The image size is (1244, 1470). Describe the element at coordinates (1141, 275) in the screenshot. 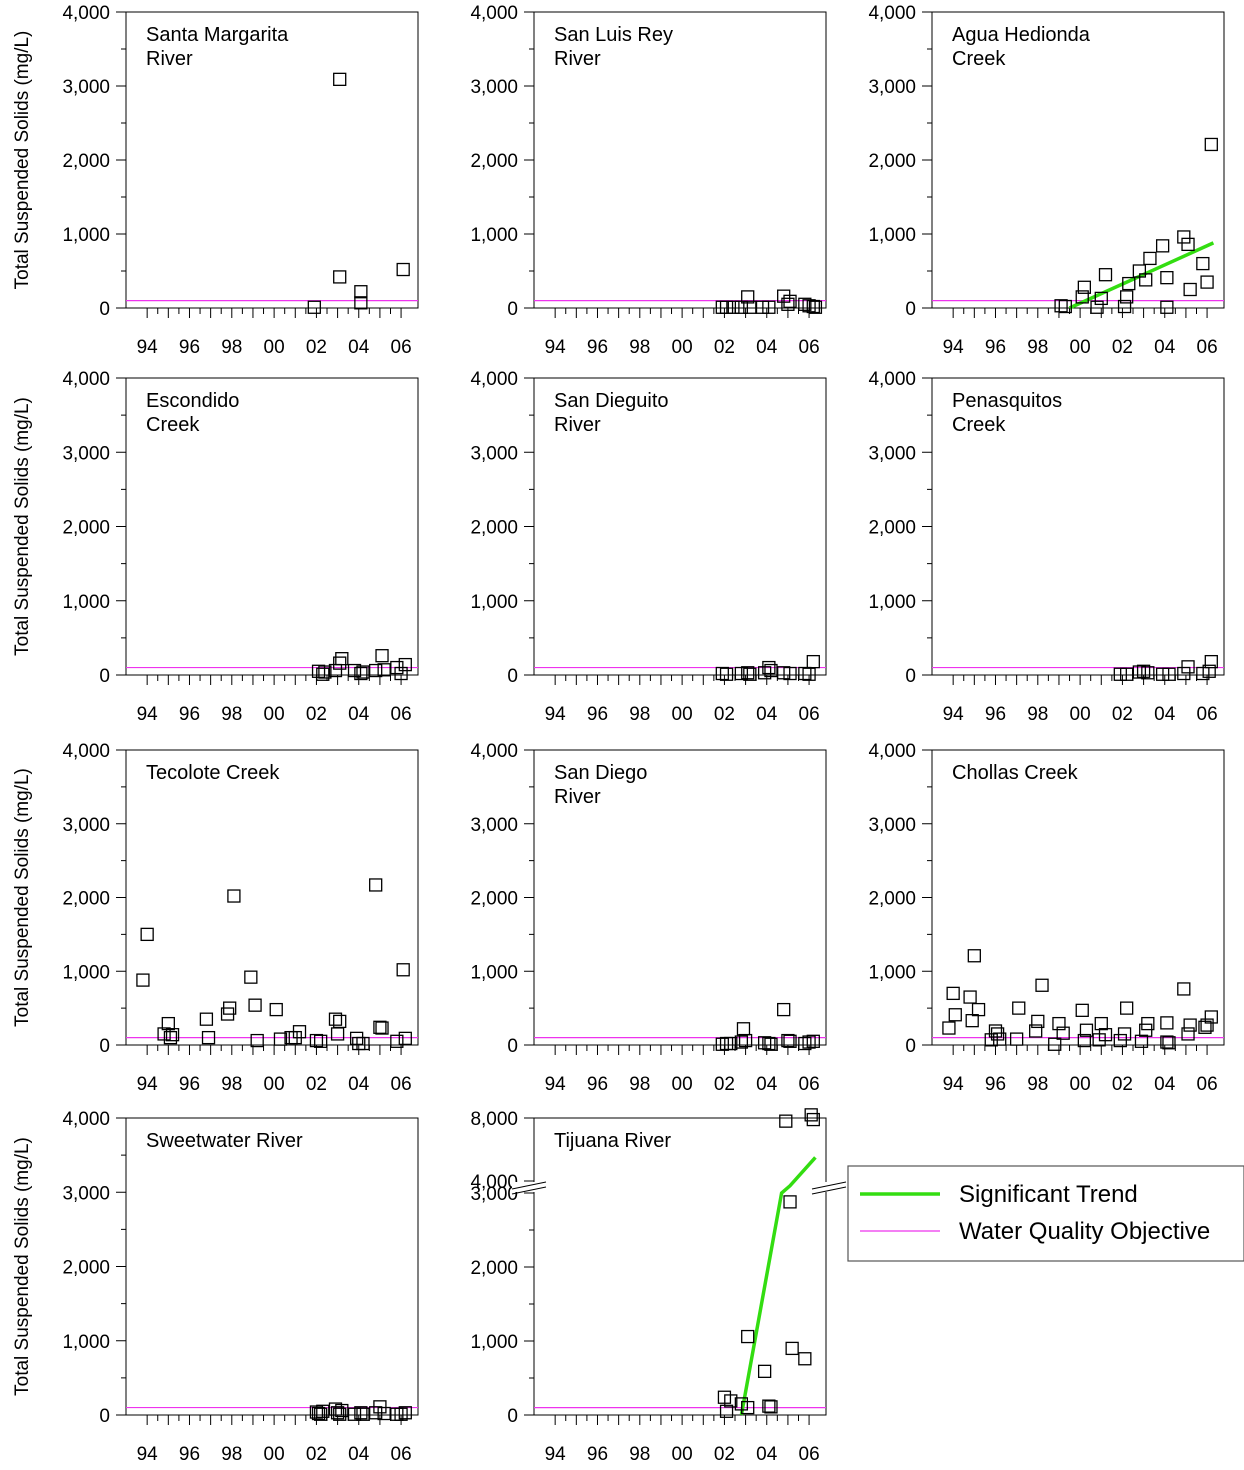

I see `trend-line` at that location.